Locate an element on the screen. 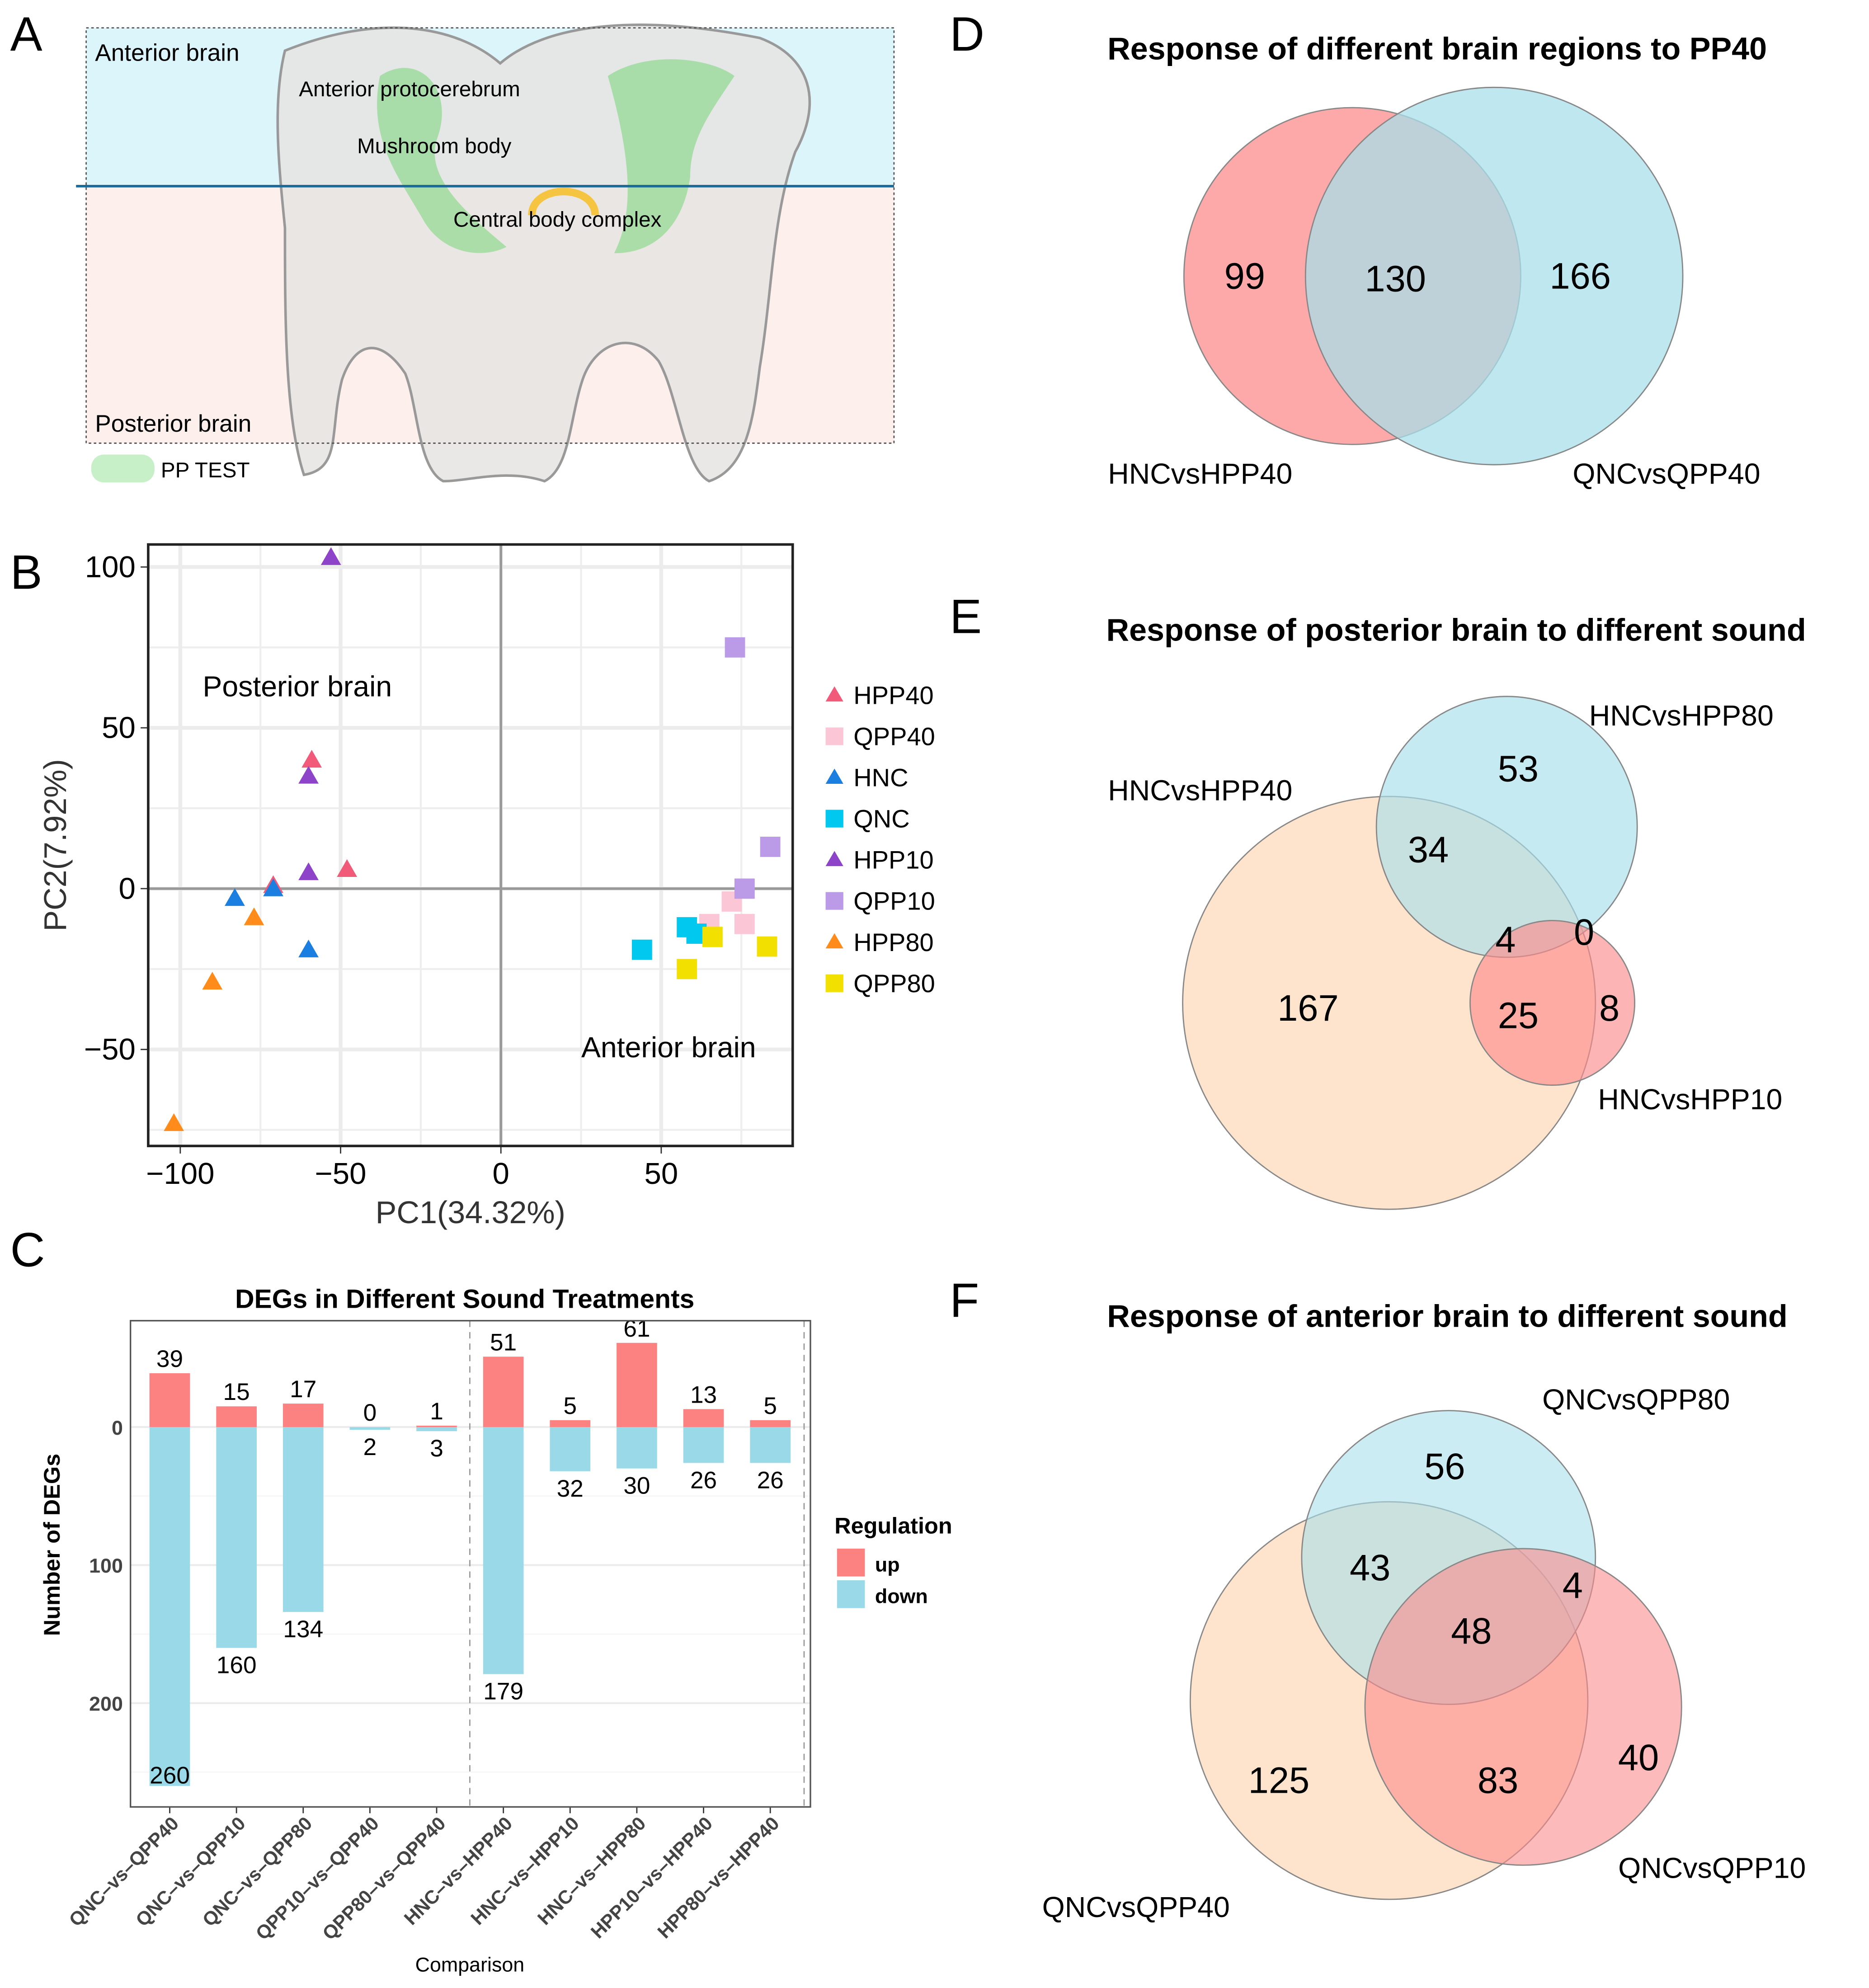  panel-label-b: B is located at coordinates (26, 572).